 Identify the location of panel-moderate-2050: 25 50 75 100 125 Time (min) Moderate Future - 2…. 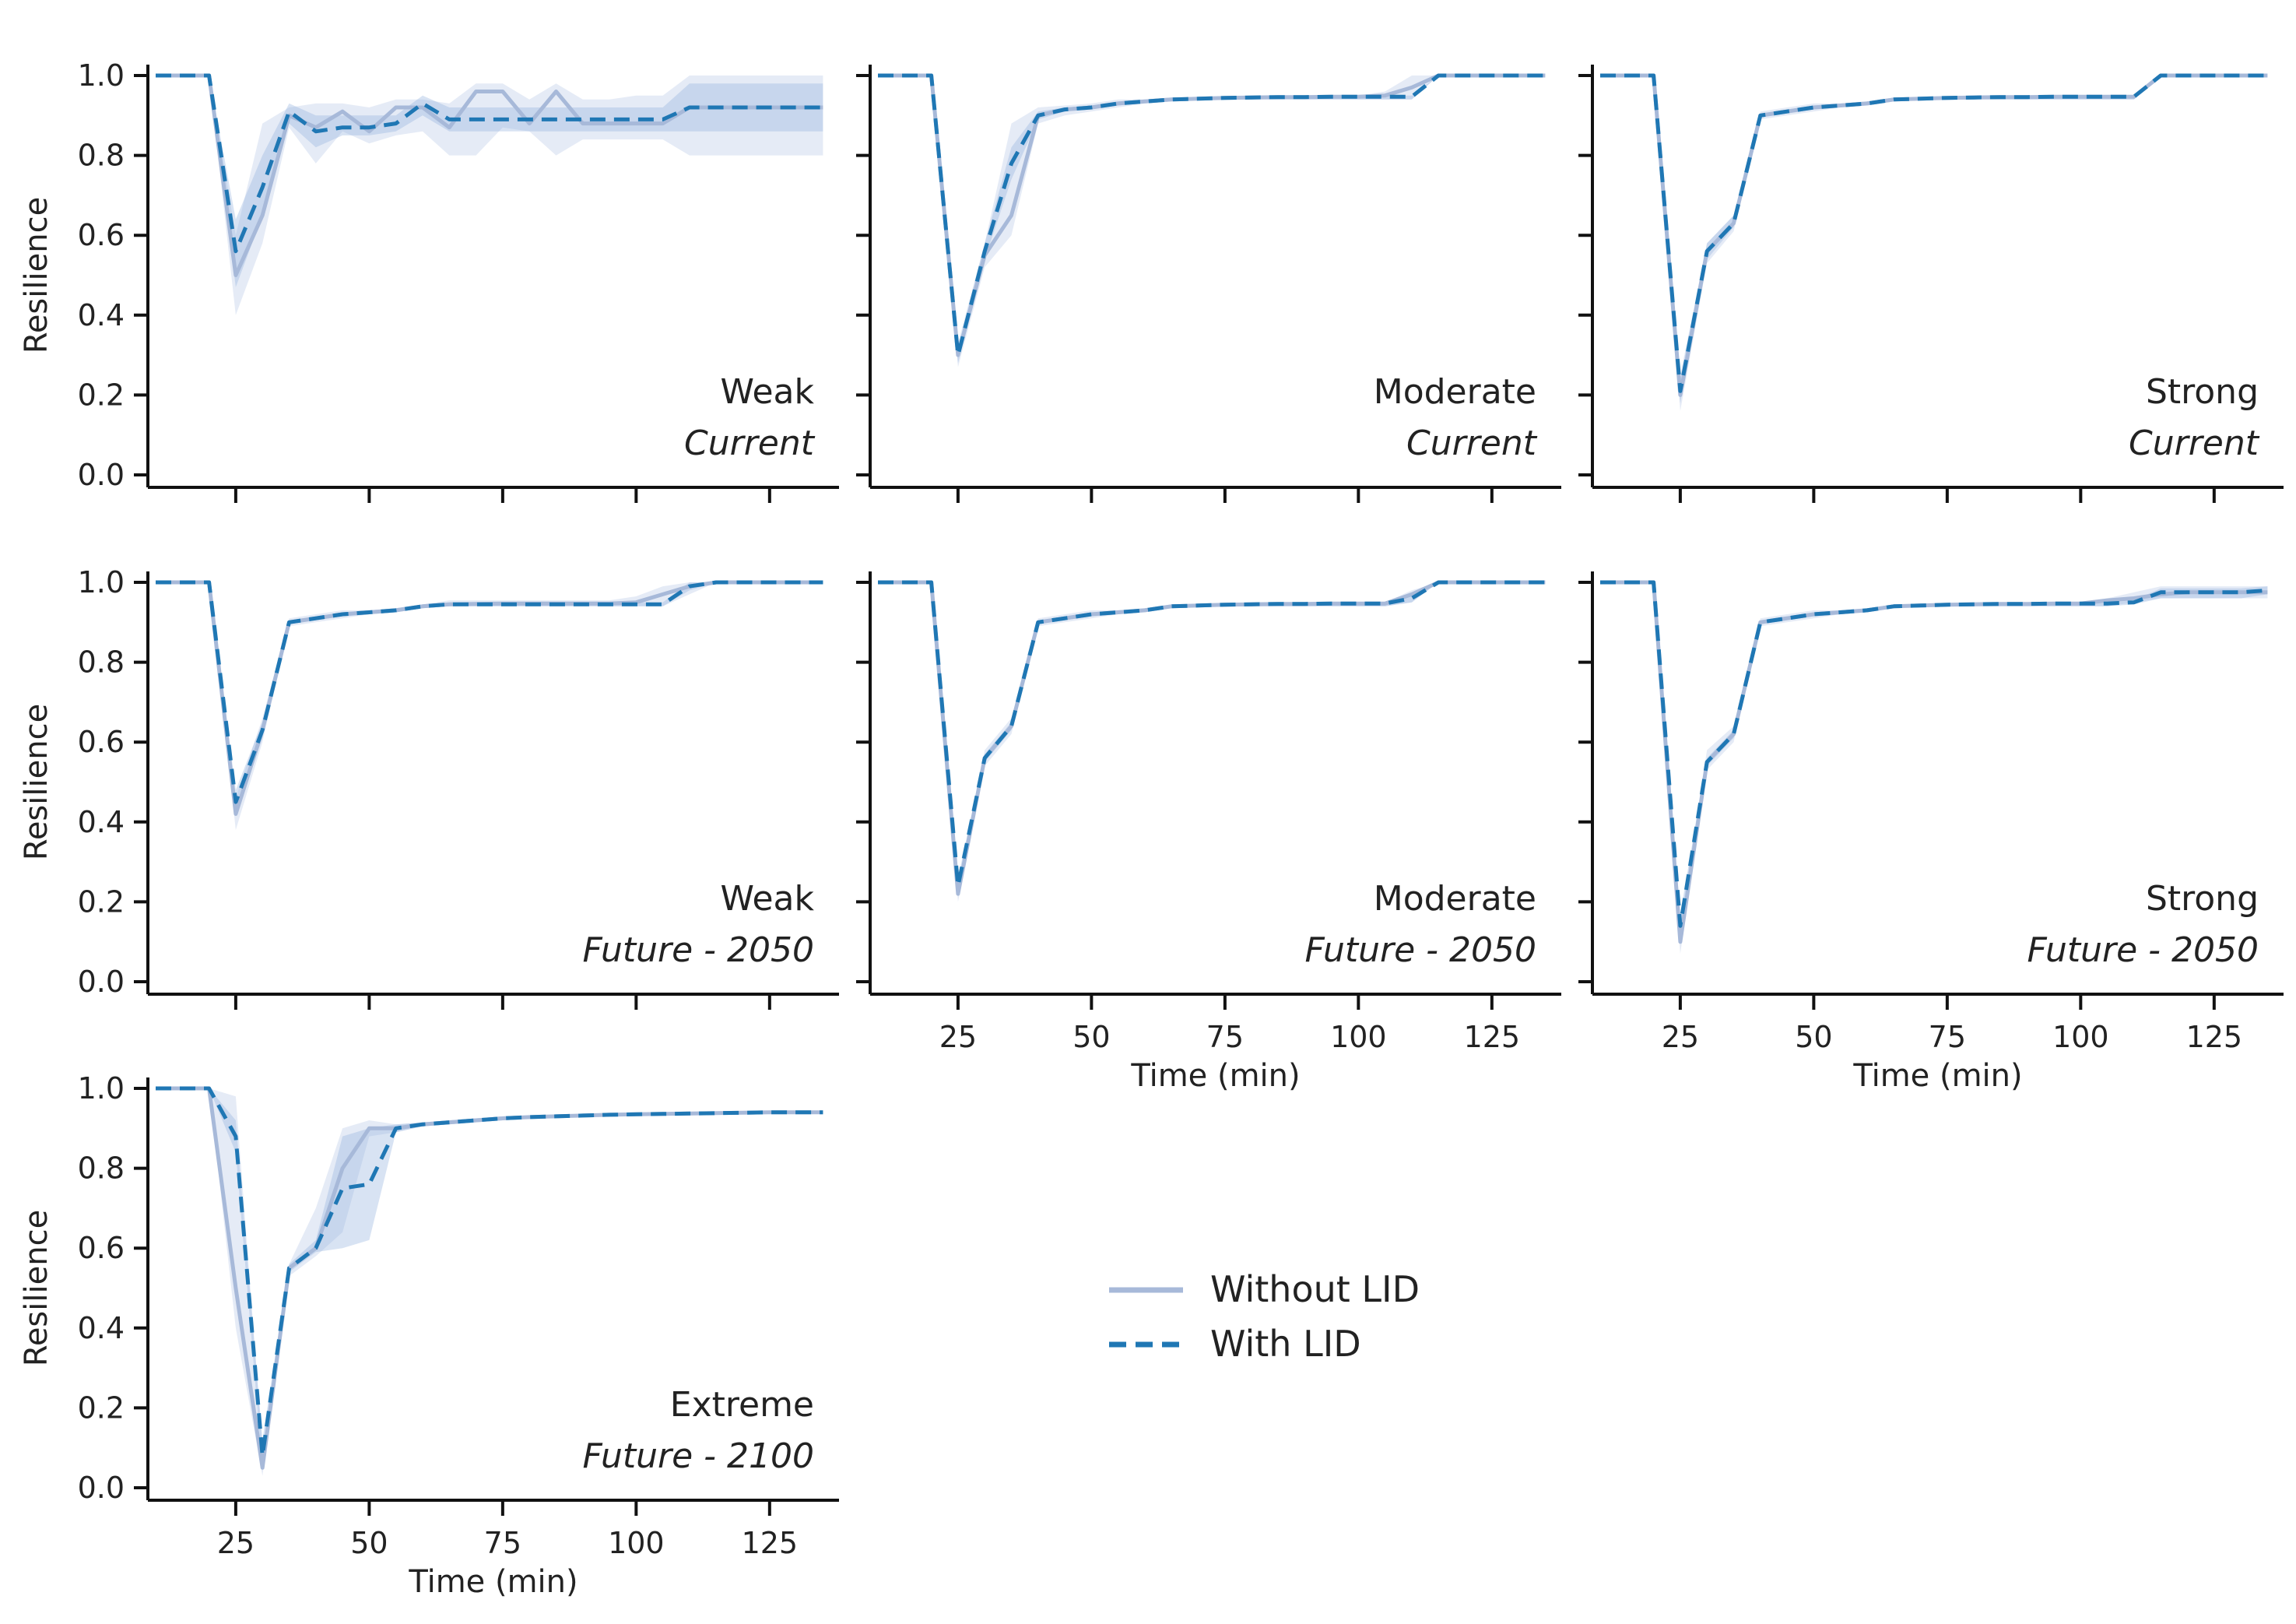
(1208, 832).